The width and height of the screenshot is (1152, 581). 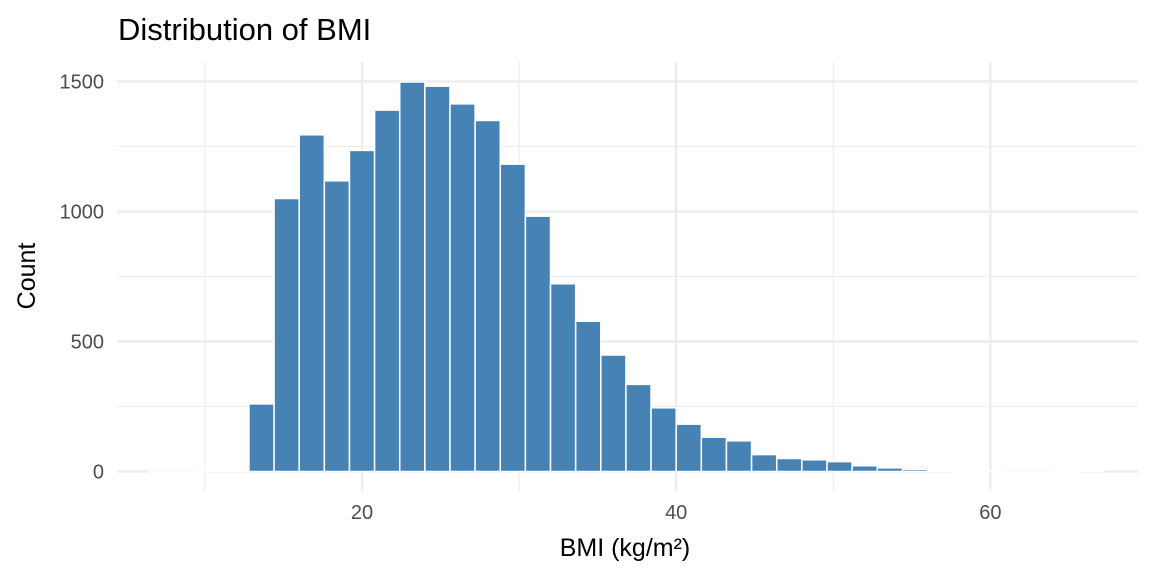 I want to click on y-axis-title: Count, so click(x=27, y=276).